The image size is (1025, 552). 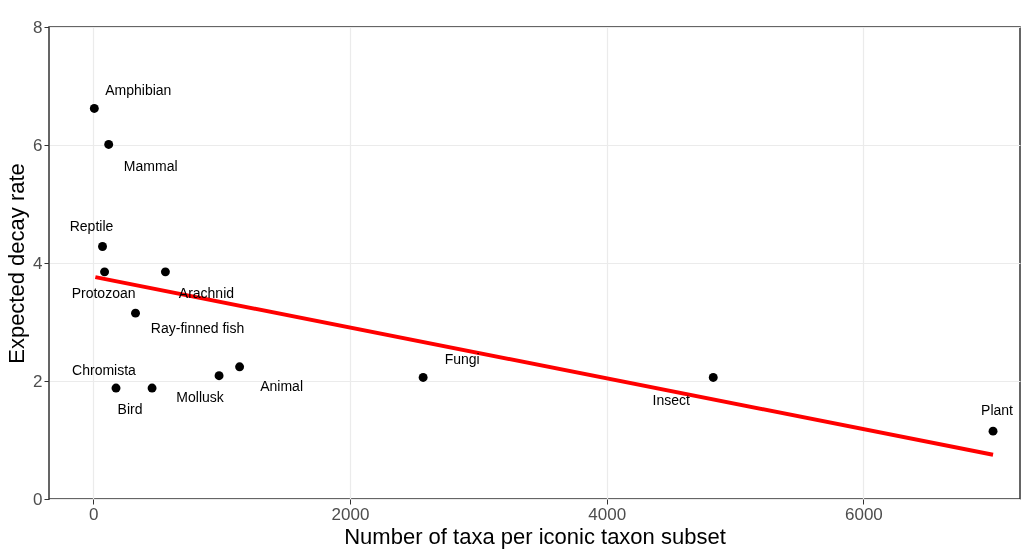 What do you see at coordinates (17, 263) in the screenshot?
I see `y-axis-title: Expected decay rate` at bounding box center [17, 263].